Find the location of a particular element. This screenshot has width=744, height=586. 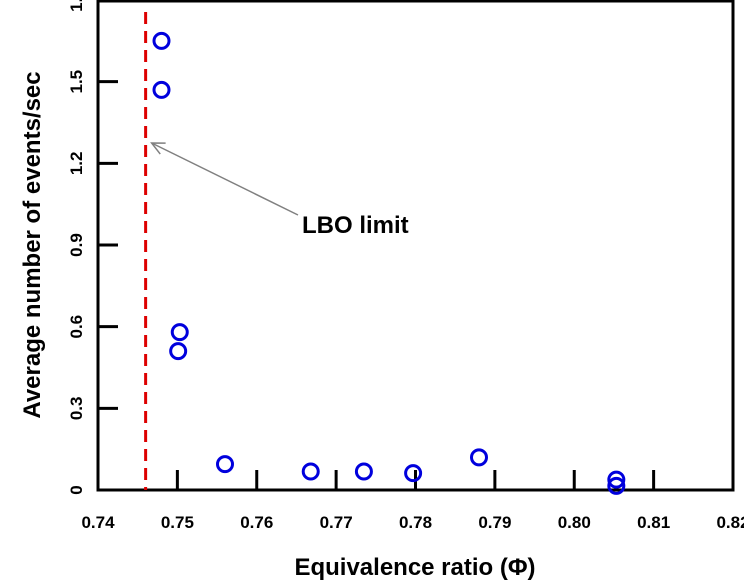

y-tick-label: 0.3 is located at coordinates (76, 409).